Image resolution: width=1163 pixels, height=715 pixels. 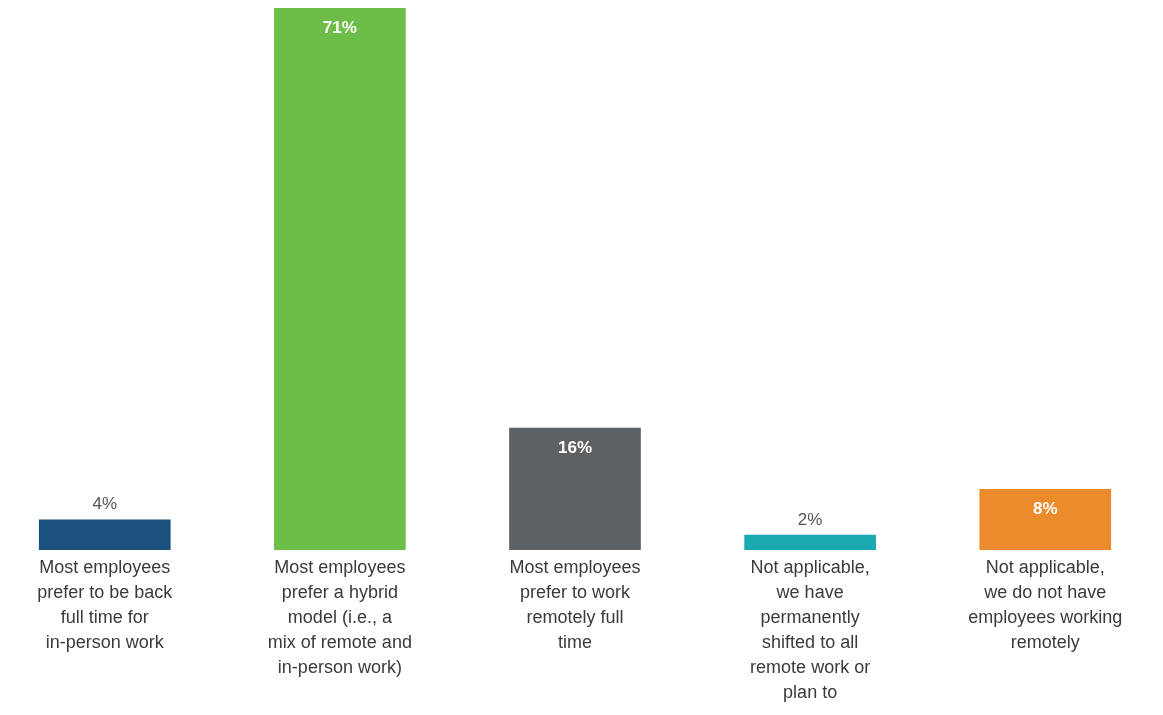 I want to click on x-tick-label: Not applicable, we have permanently shifted to all remote work or plan to, so click(x=810, y=629).